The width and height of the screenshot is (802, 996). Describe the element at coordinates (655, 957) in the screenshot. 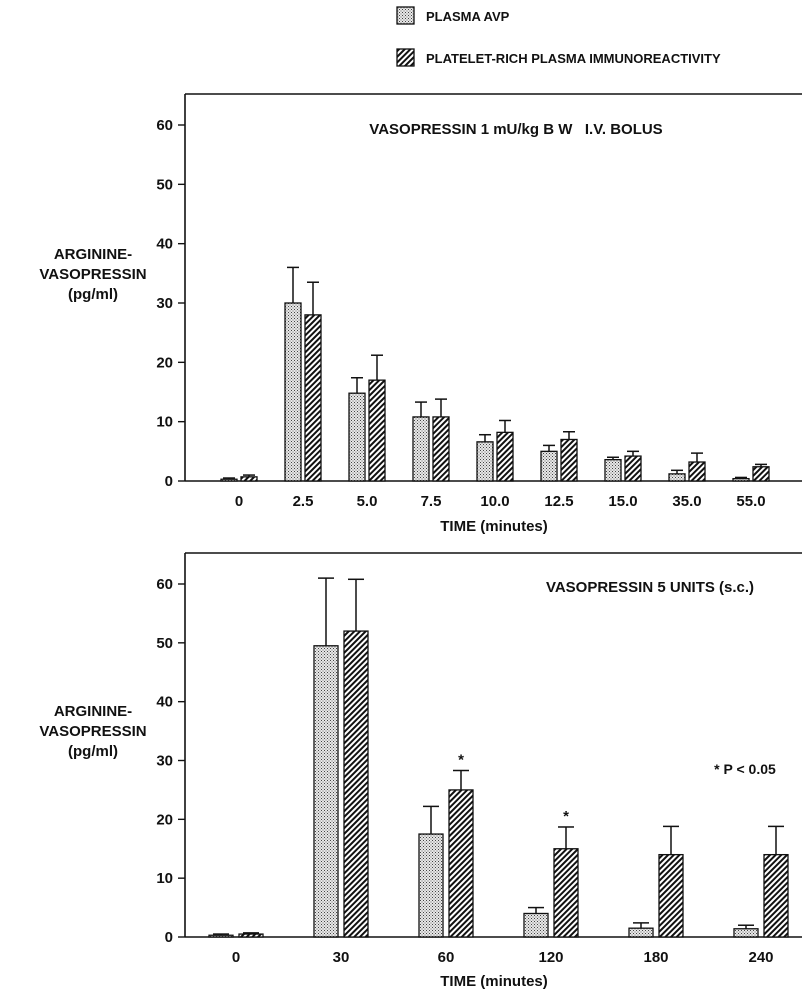

I see `x-tick-label: 180` at that location.